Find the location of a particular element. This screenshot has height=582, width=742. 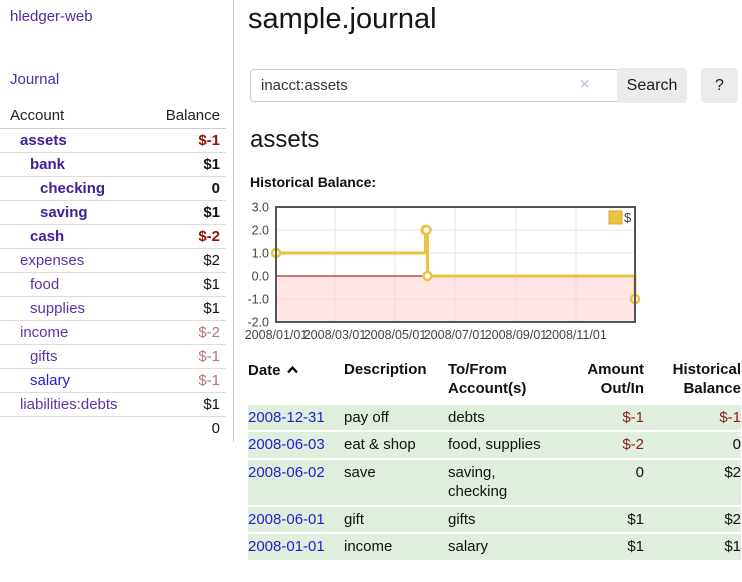

transaction-date-cell: 2008-06-01 is located at coordinates (296, 519).